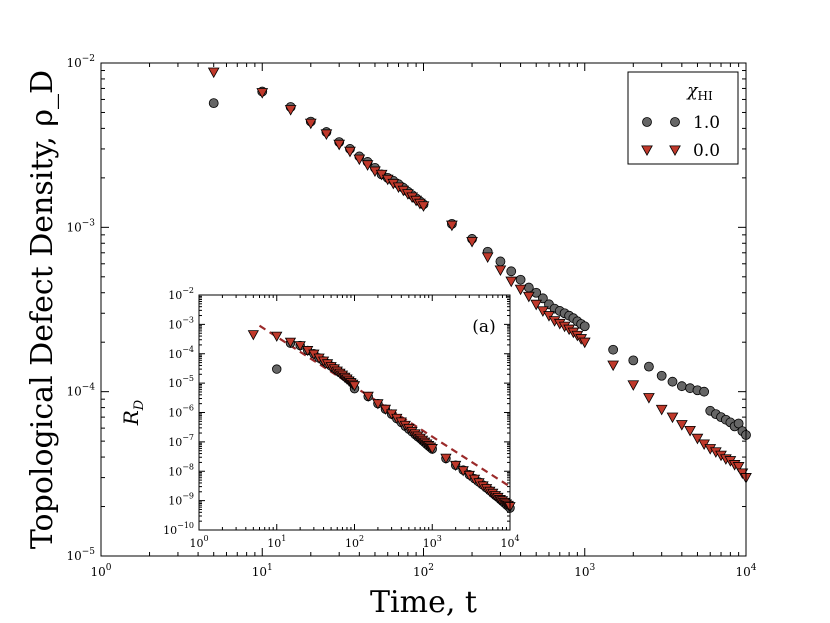 The width and height of the screenshot is (830, 623). I want to click on legend-entry-label: 1.0, so click(706, 123).